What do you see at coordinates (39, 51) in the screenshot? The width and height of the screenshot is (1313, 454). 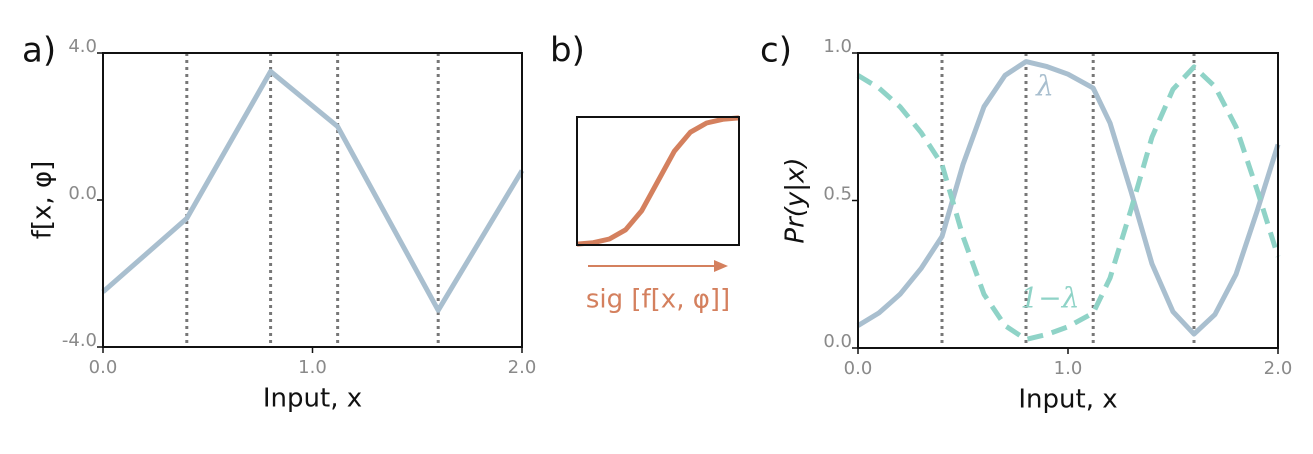 I see `panel-label: a)` at bounding box center [39, 51].